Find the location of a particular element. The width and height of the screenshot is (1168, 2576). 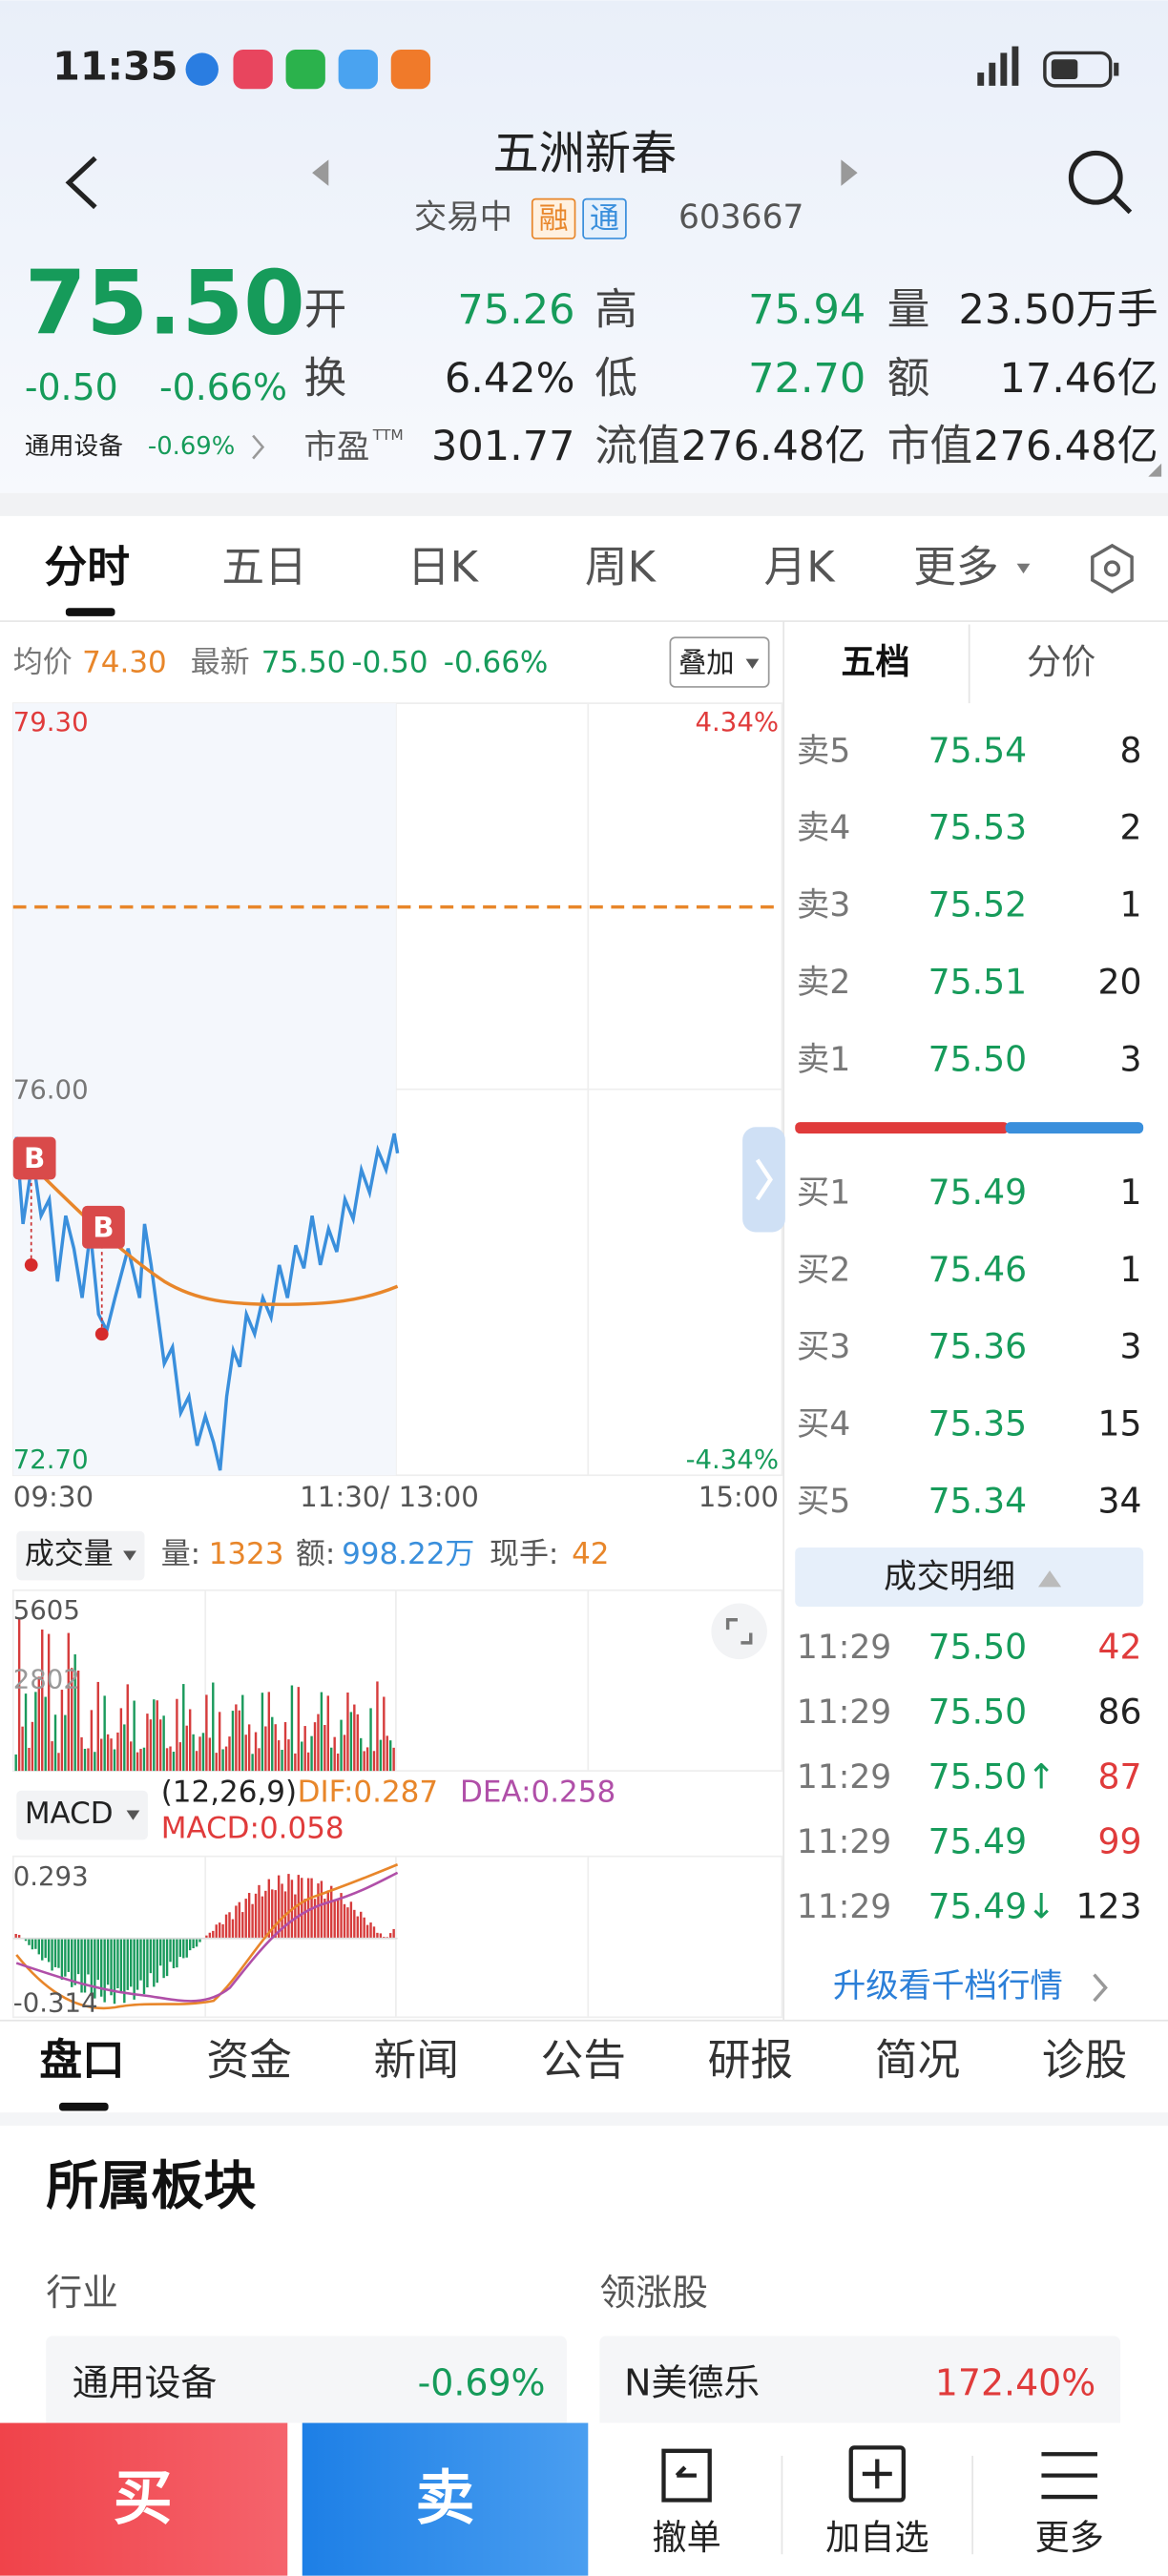

book-label: 卖4 is located at coordinates (824, 828).